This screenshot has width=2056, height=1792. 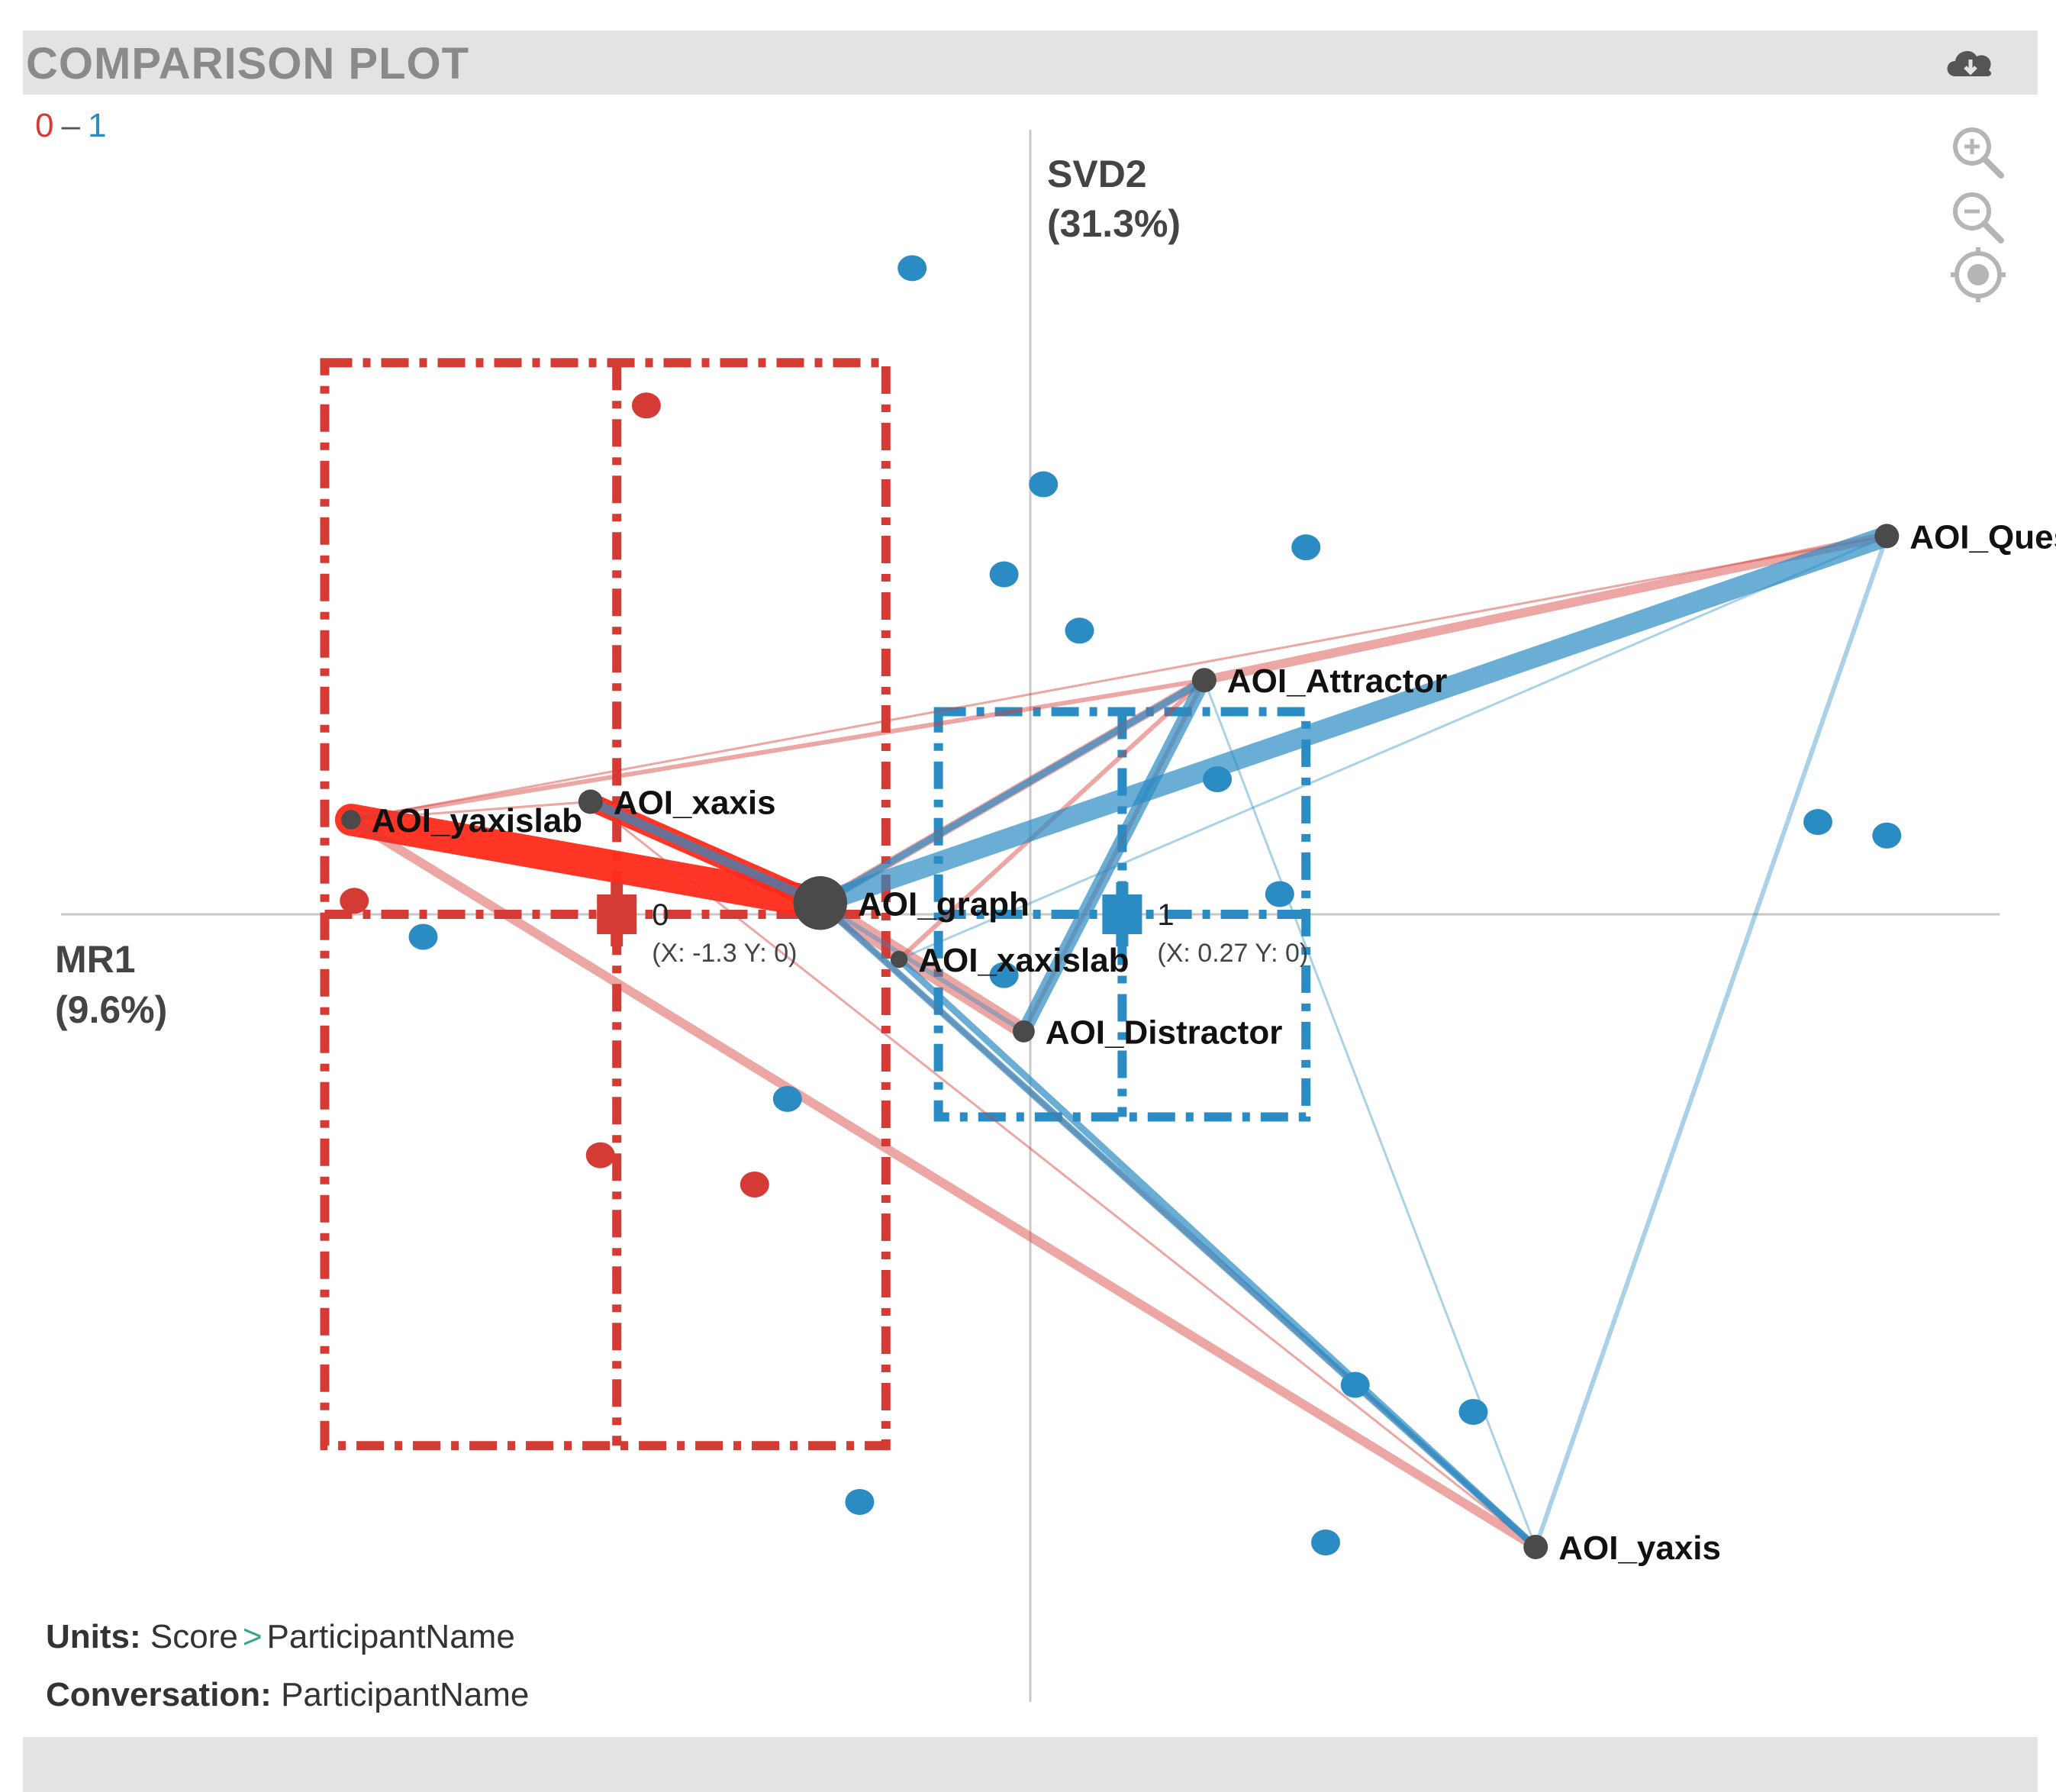 I want to click on conversation-line: Conversation: ParticipantName, so click(x=287, y=1695).